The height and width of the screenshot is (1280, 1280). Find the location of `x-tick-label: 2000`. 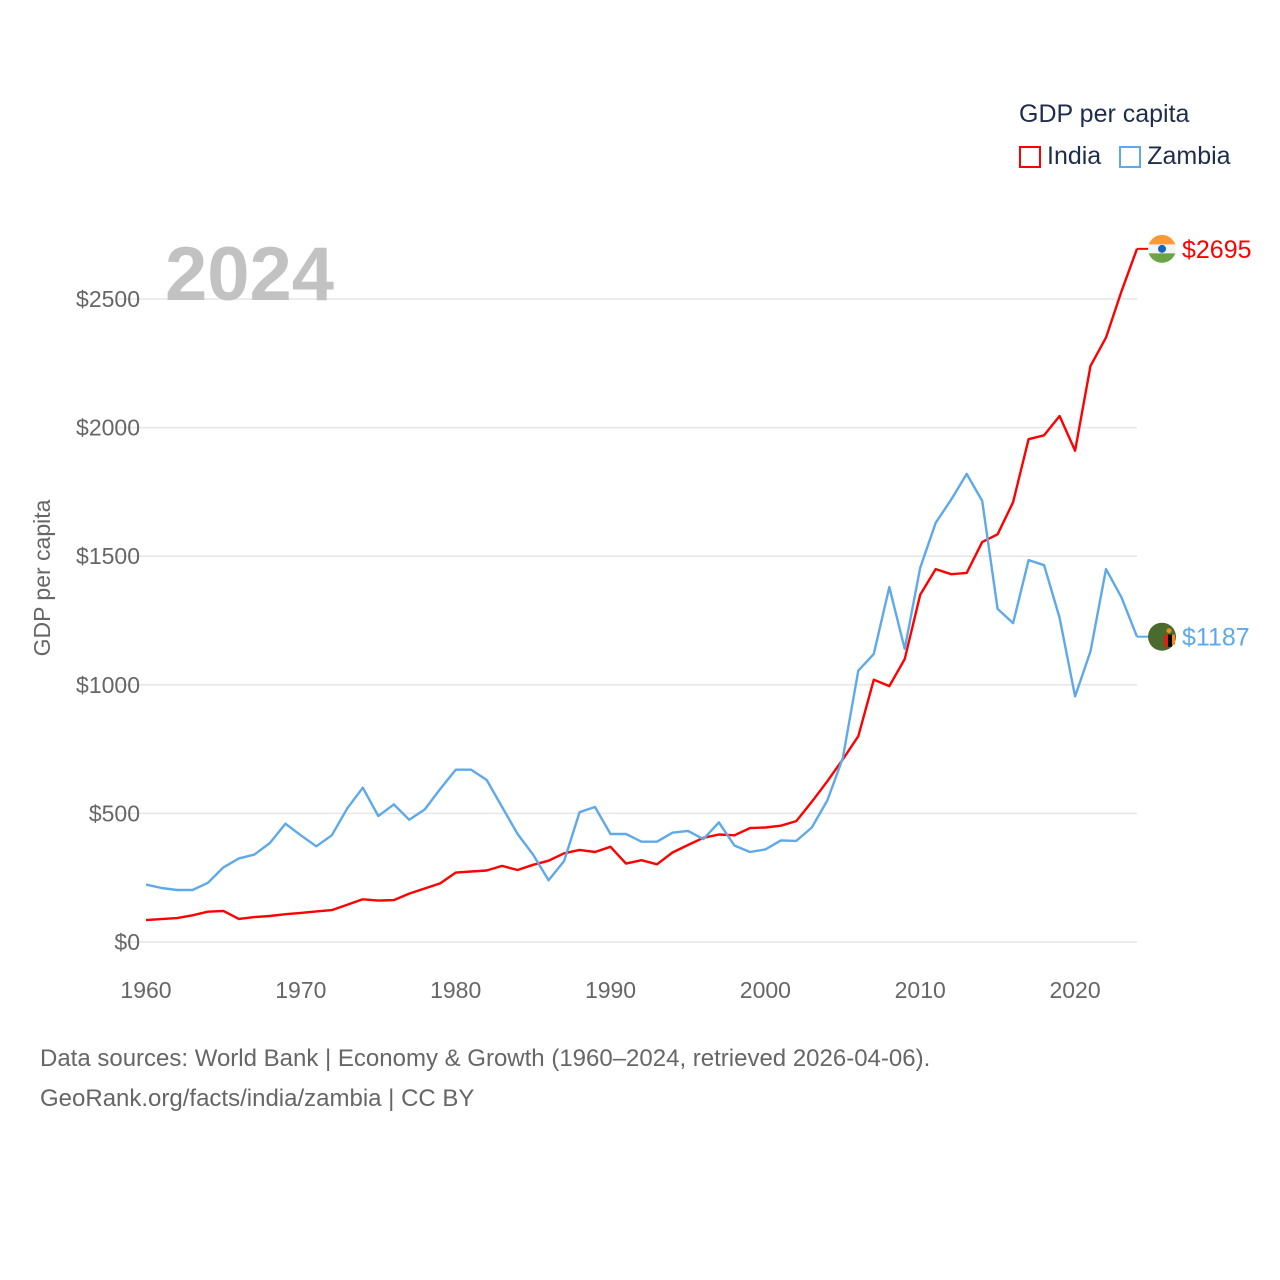

x-tick-label: 2000 is located at coordinates (765, 990).